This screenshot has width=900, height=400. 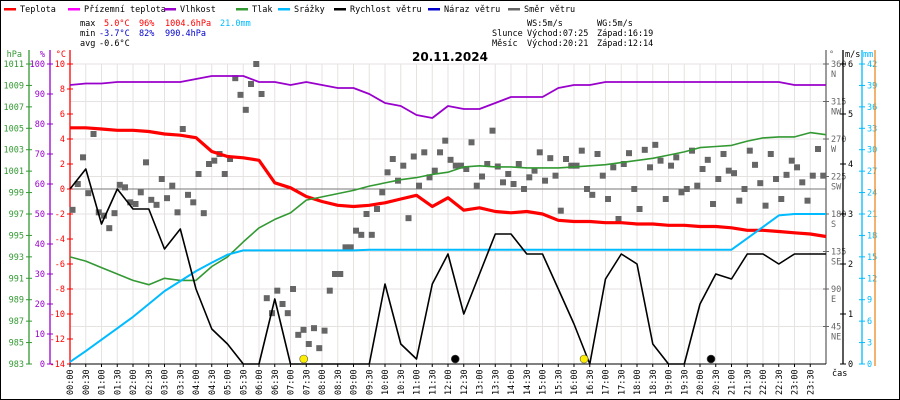 I want to click on wind-tick-label: 5, so click(x=850, y=115).